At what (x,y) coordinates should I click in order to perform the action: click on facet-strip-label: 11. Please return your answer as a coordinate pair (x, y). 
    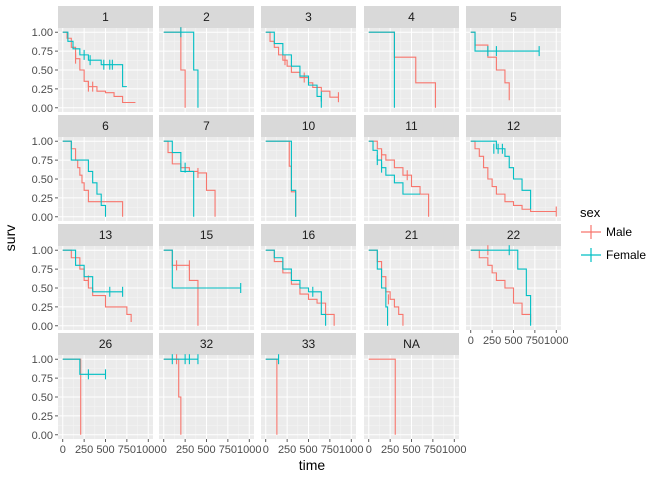
    Looking at the image, I should click on (411, 126).